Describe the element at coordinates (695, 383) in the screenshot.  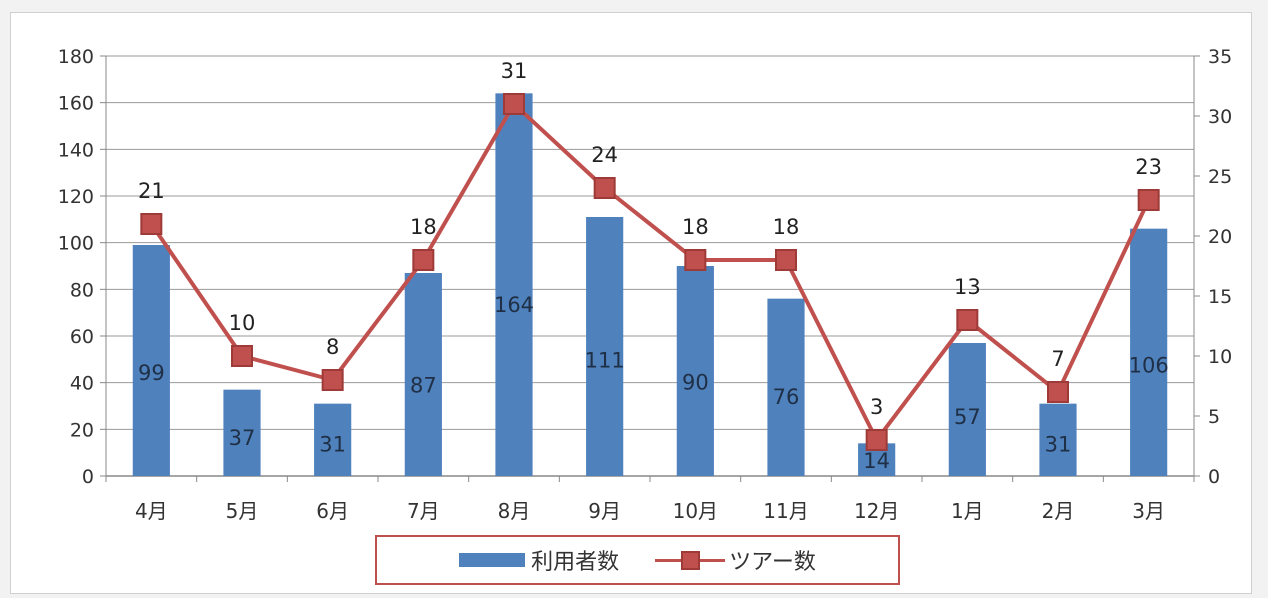
I see `bar-value-label: 90` at that location.